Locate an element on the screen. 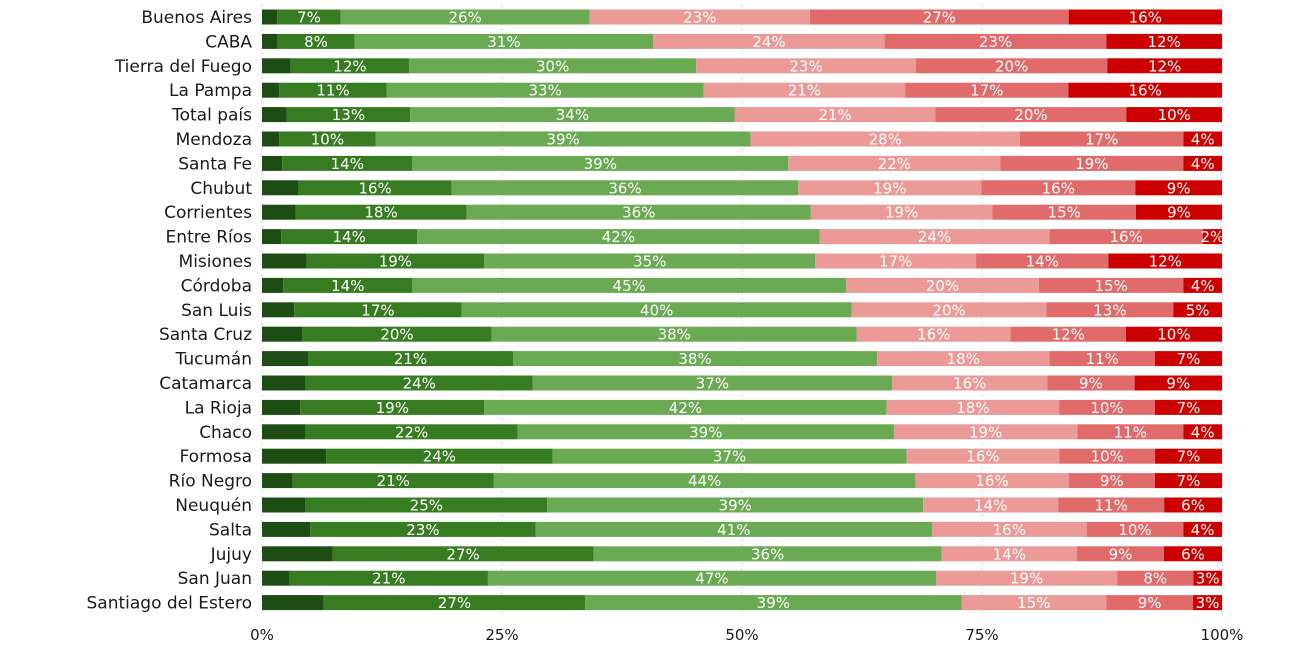 This screenshot has width=1300, height=655. category-label: La Rioja is located at coordinates (218, 408).